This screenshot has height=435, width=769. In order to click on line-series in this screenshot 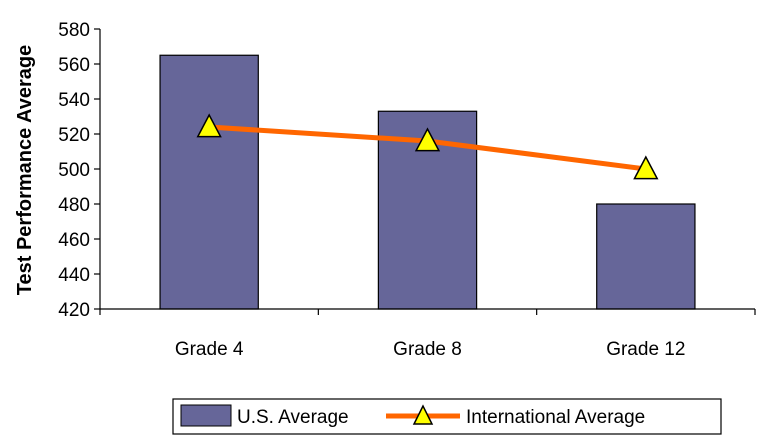, I will do `click(427, 146)`.